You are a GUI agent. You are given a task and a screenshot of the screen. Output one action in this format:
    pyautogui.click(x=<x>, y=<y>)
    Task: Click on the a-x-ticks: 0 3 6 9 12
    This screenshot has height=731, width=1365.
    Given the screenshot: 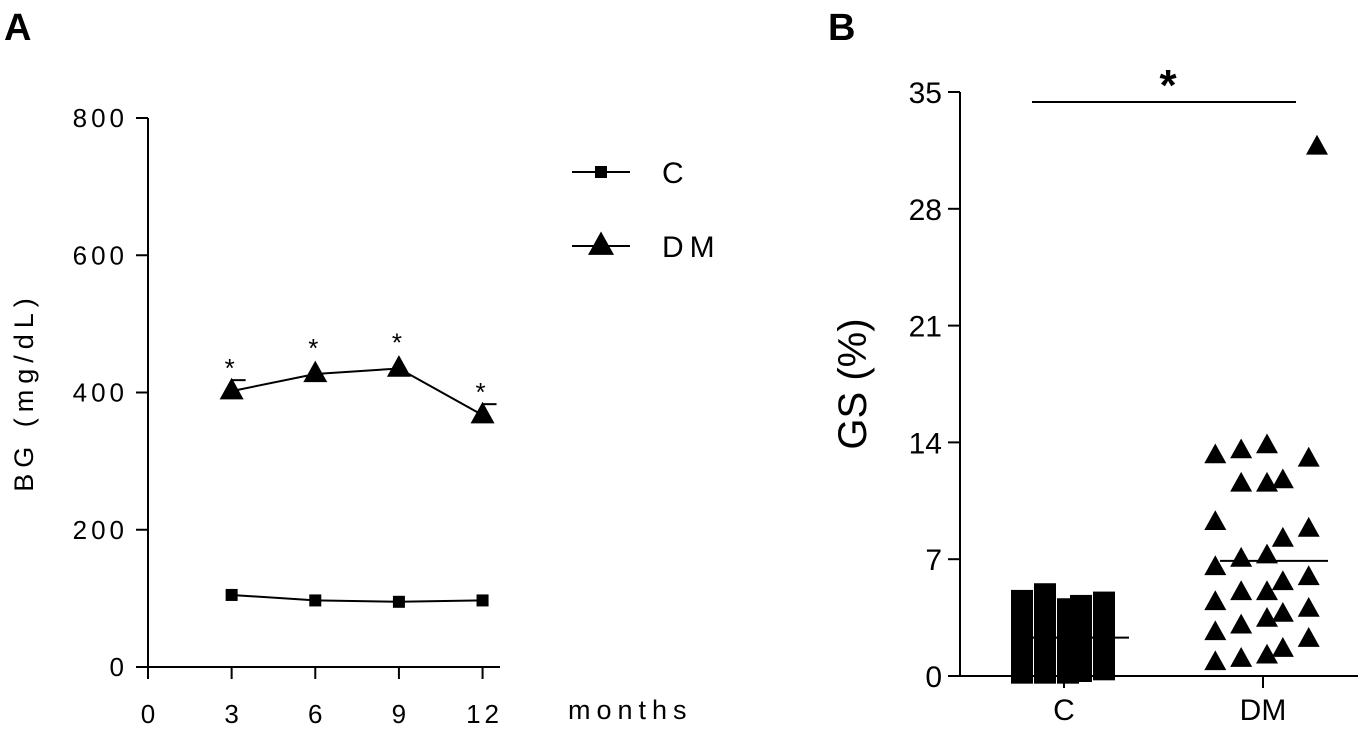 What is the action you would take?
    pyautogui.click(x=322, y=698)
    